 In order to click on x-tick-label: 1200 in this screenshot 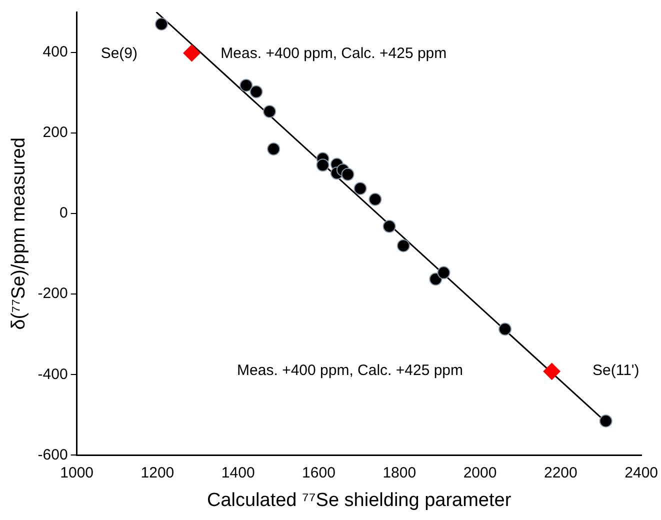, I will do `click(157, 473)`.